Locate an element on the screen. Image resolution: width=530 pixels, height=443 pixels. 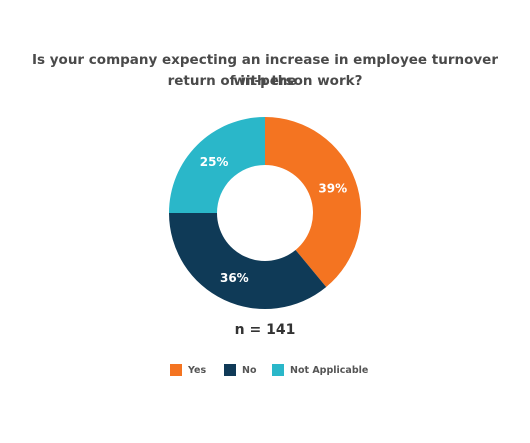
chart-legend: Yes No Not Applicable is located at coordinates (265, 370).